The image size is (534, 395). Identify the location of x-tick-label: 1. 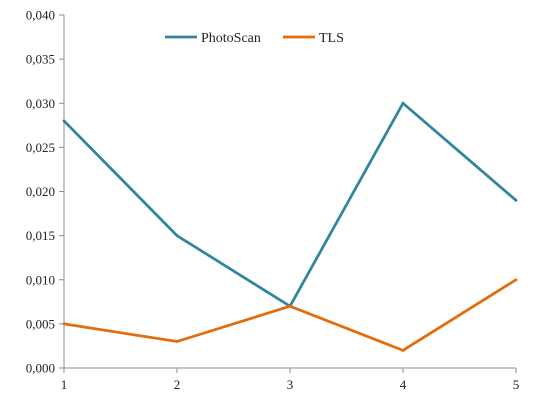
(64, 384).